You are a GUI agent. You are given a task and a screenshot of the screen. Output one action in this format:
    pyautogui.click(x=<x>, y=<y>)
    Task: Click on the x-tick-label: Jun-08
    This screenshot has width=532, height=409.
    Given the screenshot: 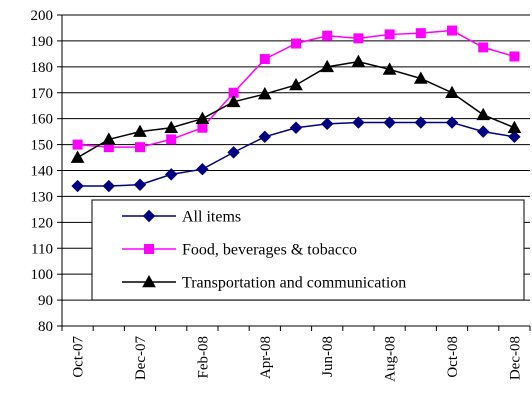 What is the action you would take?
    pyautogui.click(x=328, y=356)
    